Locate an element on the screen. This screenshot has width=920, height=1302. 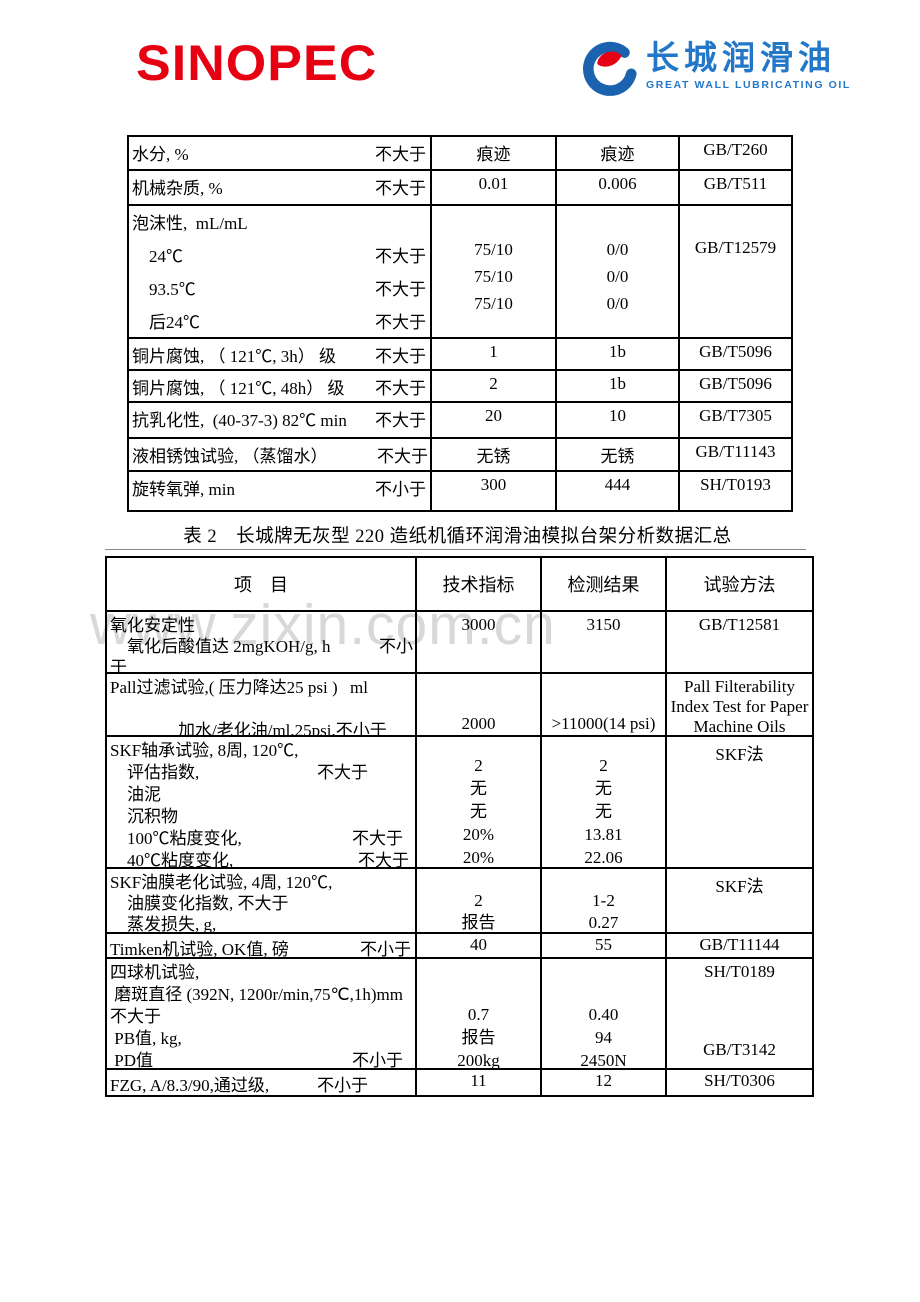
result-value: 13.81 is located at coordinates (603, 834).